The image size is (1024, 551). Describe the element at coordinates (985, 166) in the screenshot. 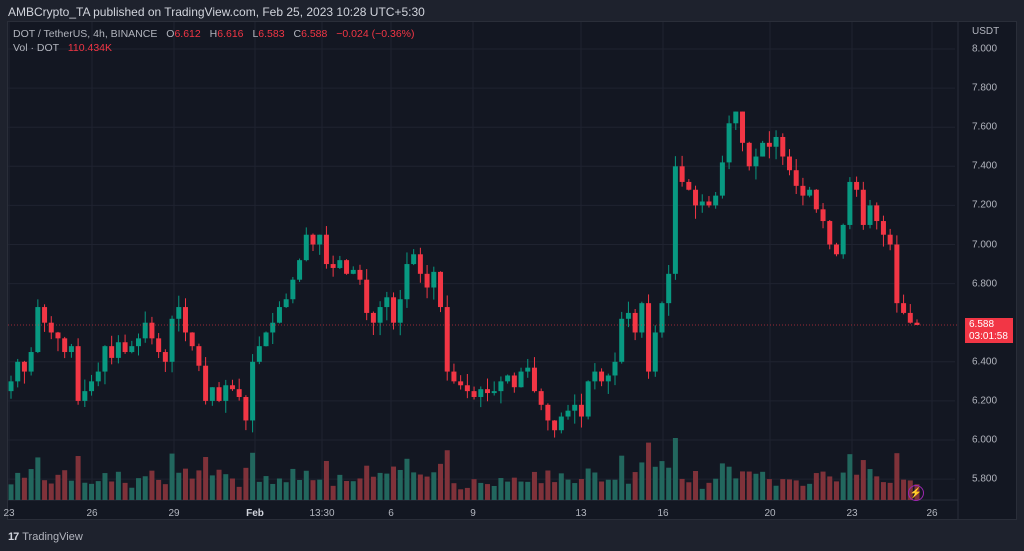

I see `price-tick: 7.400` at that location.